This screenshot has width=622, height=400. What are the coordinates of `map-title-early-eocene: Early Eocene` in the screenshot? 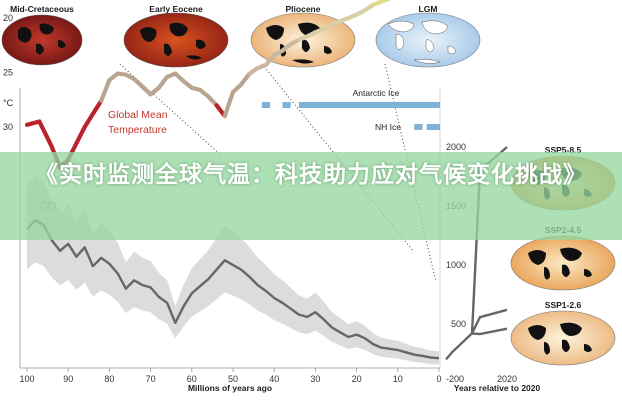 It's located at (176, 9).